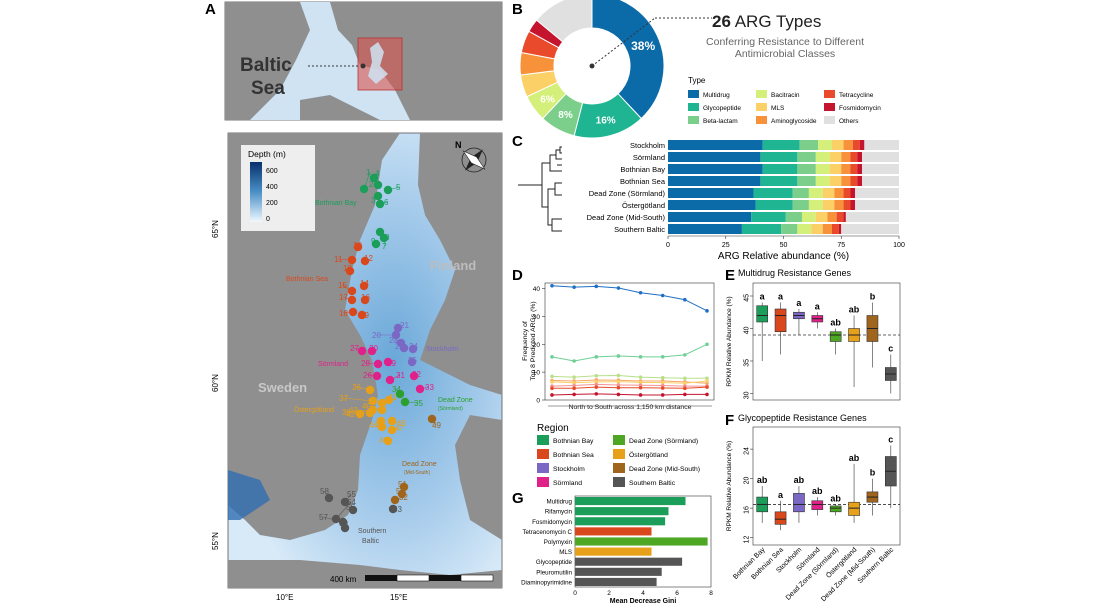 The image size is (1112, 609). Describe the element at coordinates (620, 521) in the screenshot. I see `gini-bar-fosmidomycin` at that location.